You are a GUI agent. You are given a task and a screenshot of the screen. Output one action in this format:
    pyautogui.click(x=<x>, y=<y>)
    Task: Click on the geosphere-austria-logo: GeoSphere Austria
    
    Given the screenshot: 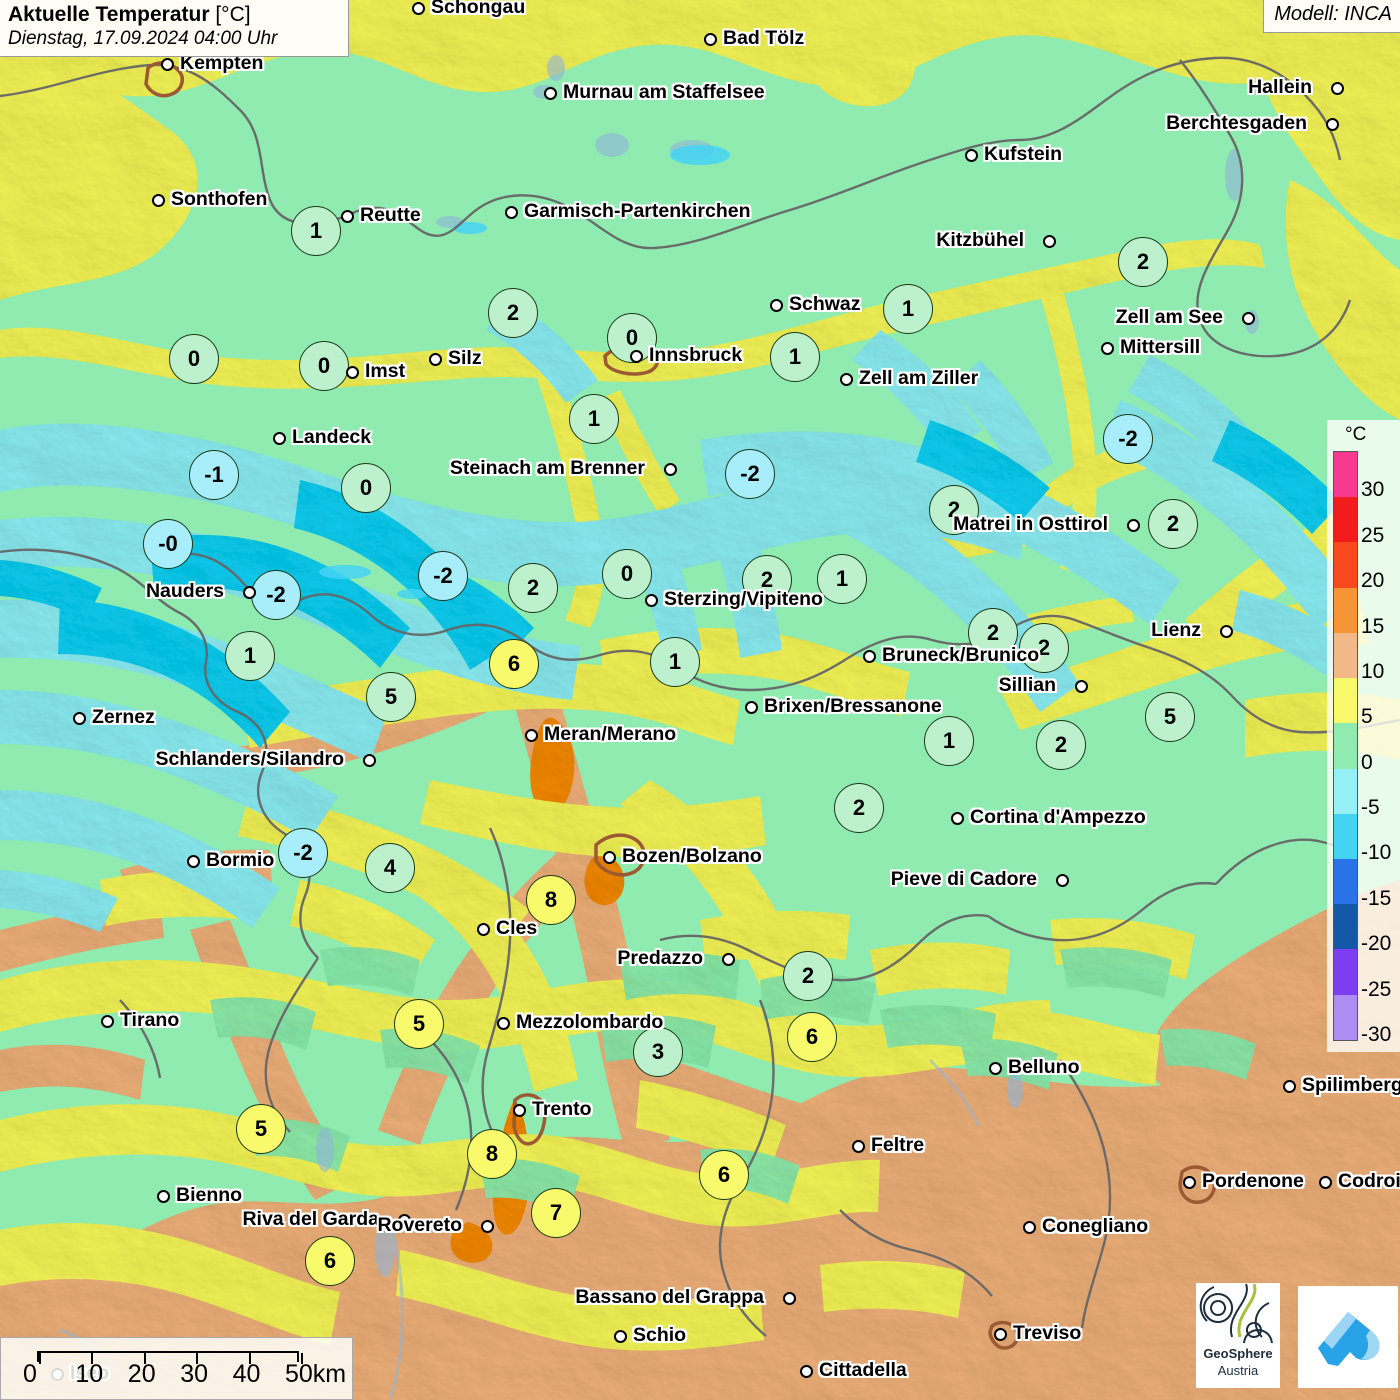 What is the action you would take?
    pyautogui.click(x=1238, y=1335)
    